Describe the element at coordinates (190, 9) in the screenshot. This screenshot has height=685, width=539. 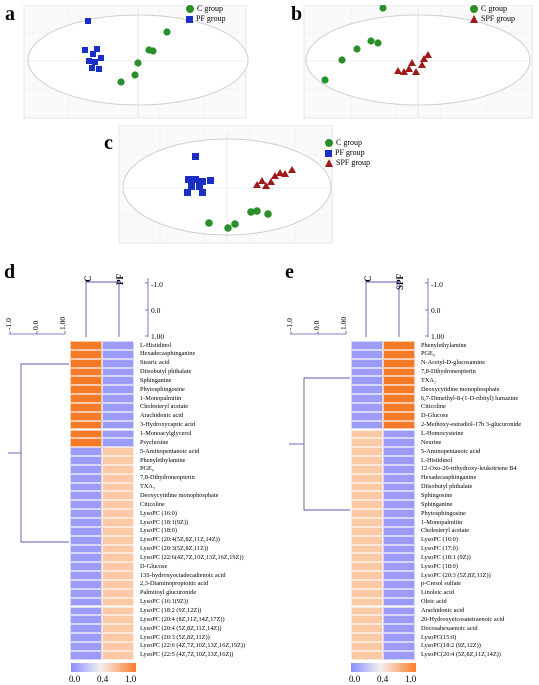
I see `circle-icon` at that location.